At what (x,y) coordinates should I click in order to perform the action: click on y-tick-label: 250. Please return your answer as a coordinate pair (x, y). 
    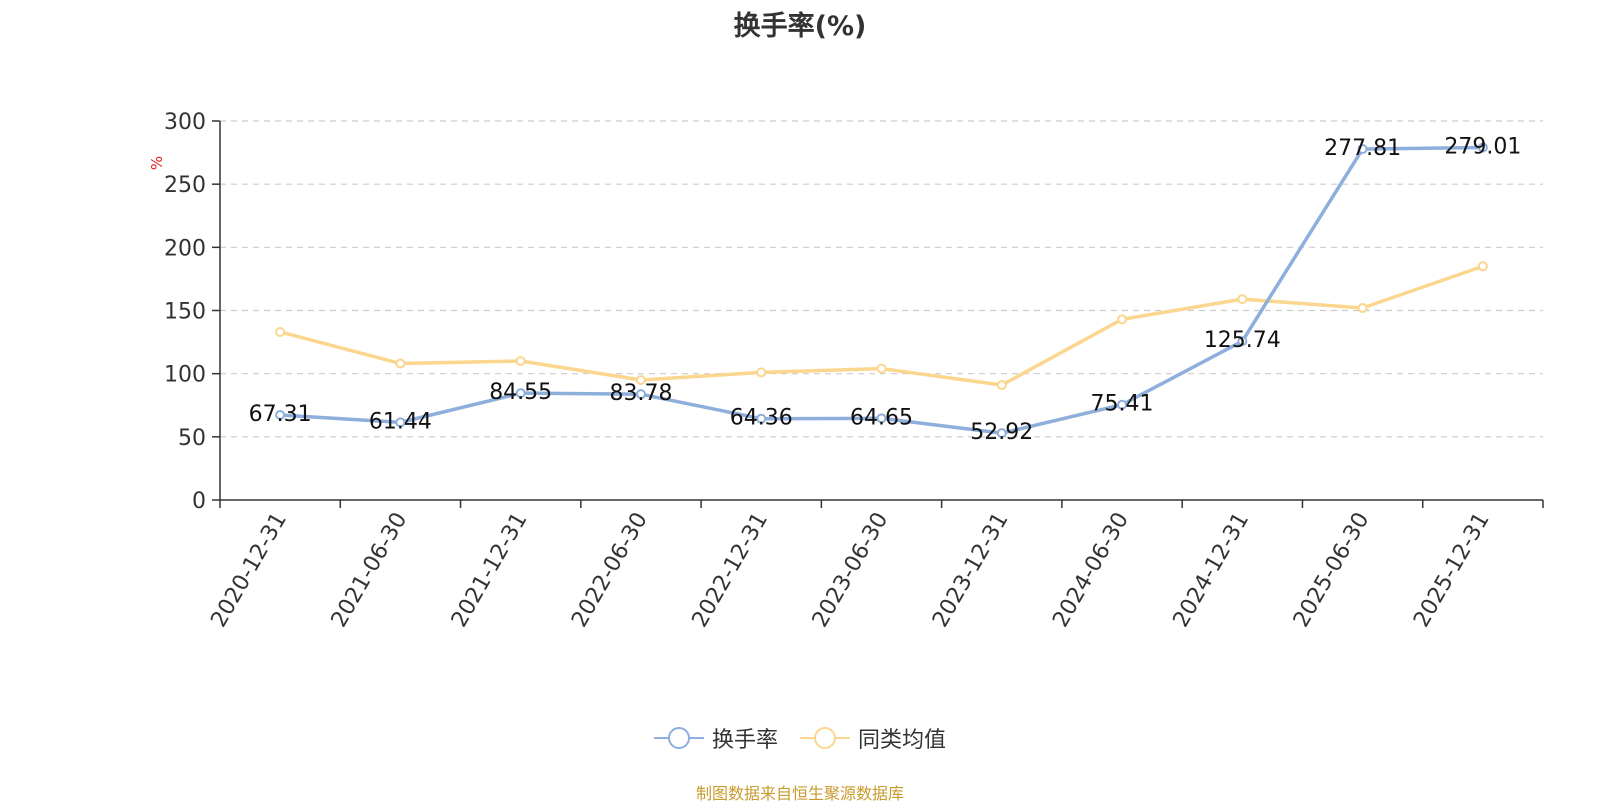
    Looking at the image, I should click on (185, 185).